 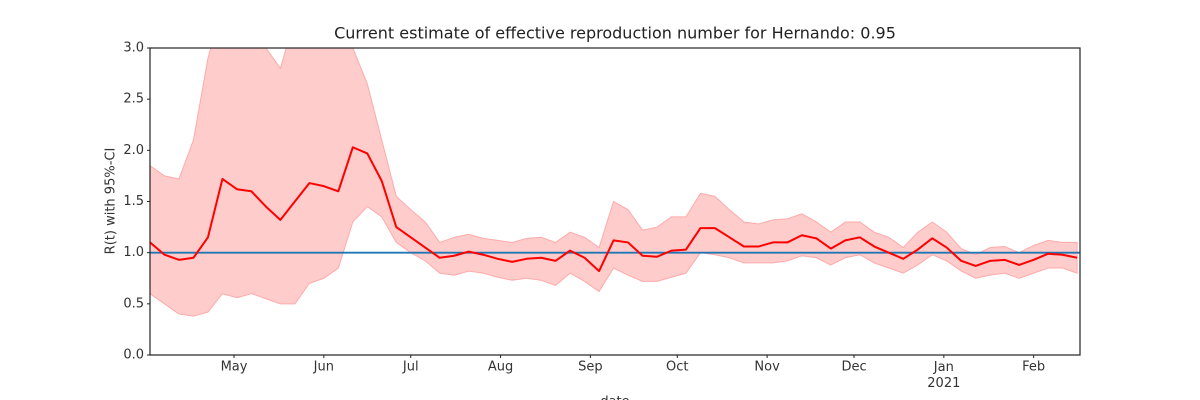 What do you see at coordinates (133, 303) in the screenshot?
I see `y-tick-label: 0.5` at bounding box center [133, 303].